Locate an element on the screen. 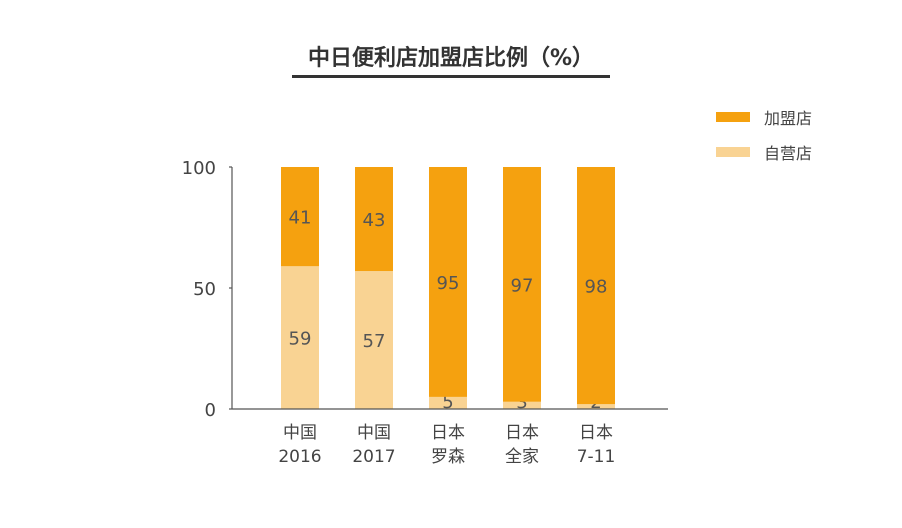  y-tick-label: 0 is located at coordinates (210, 410).